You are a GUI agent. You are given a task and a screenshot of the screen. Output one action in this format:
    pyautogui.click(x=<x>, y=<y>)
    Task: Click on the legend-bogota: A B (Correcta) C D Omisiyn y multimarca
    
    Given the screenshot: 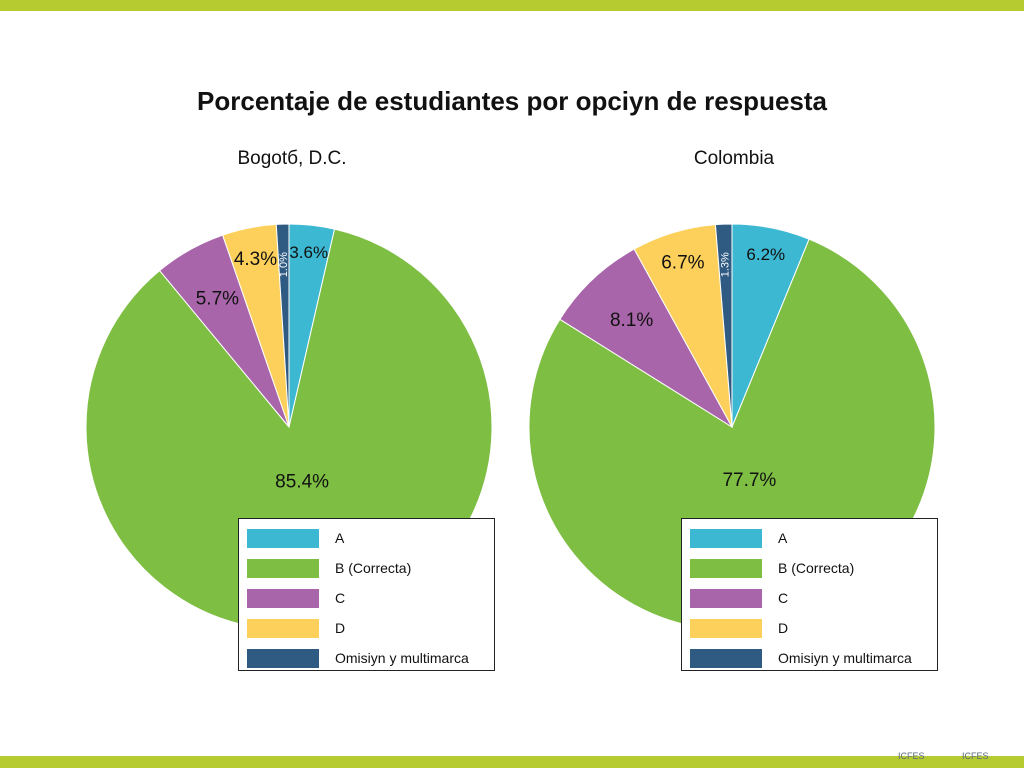 What is the action you would take?
    pyautogui.click(x=366, y=594)
    